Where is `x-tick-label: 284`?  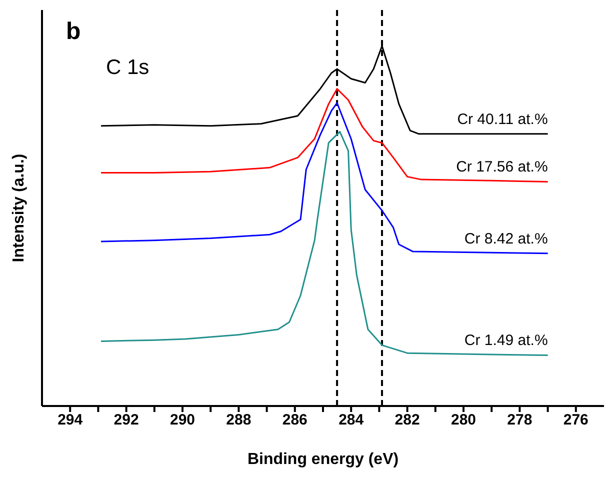
x-tick-label: 284 is located at coordinates (351, 420).